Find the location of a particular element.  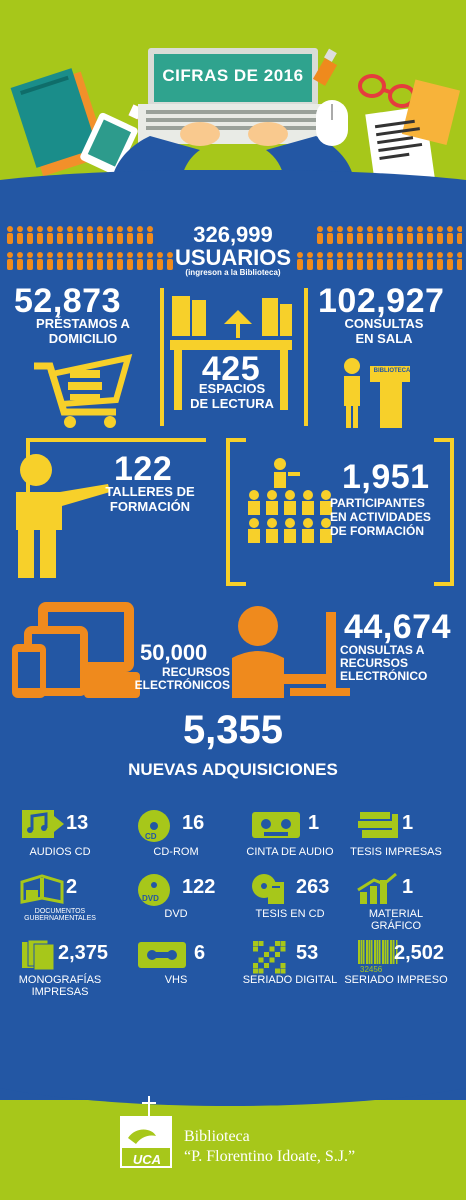

svg-text: 32456 is located at coordinates (371, 969).